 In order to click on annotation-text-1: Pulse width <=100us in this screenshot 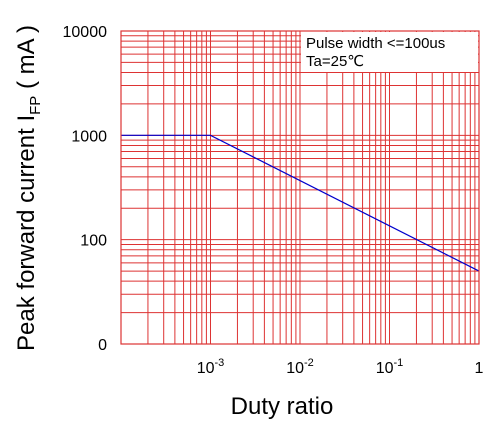, I will do `click(375, 43)`.